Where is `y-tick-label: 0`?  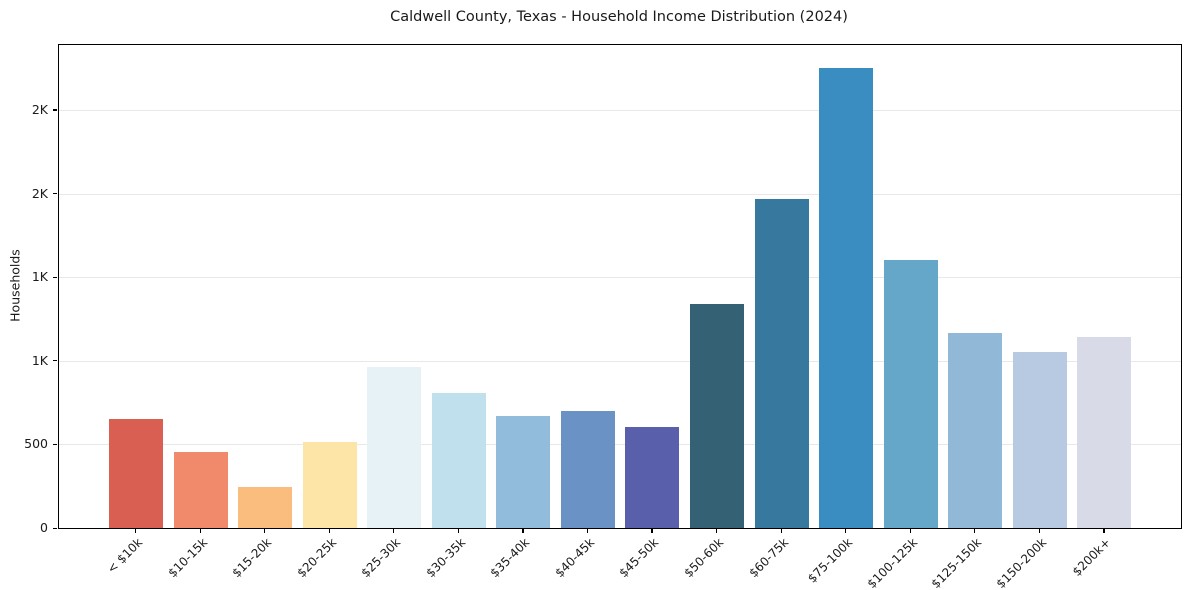 y-tick-label: 0 is located at coordinates (44, 527).